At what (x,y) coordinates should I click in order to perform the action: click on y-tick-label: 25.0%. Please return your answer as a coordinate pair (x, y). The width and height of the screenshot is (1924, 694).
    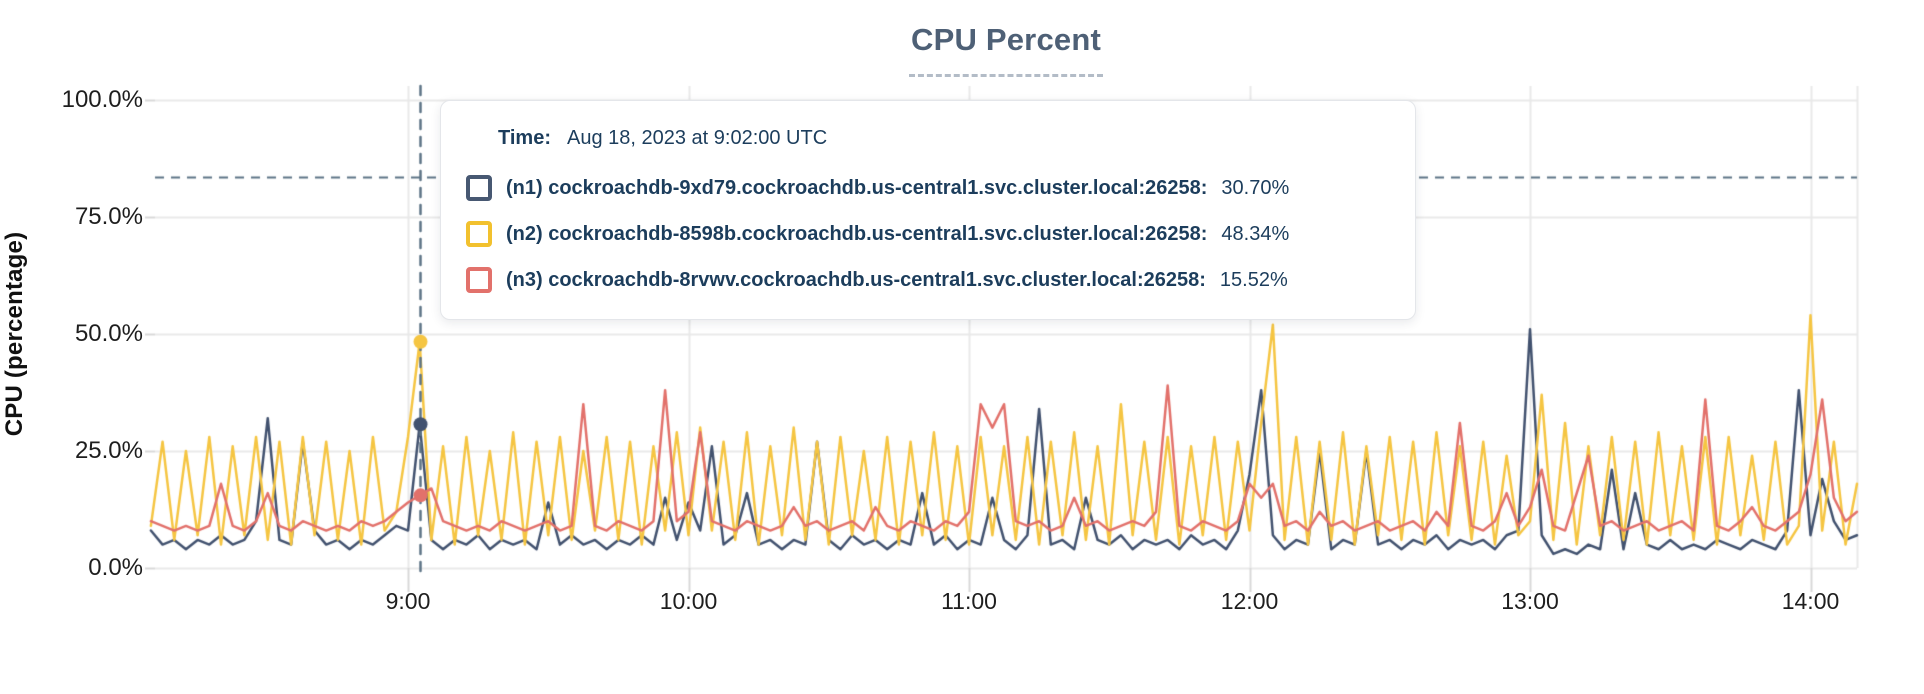
    Looking at the image, I should click on (108, 450).